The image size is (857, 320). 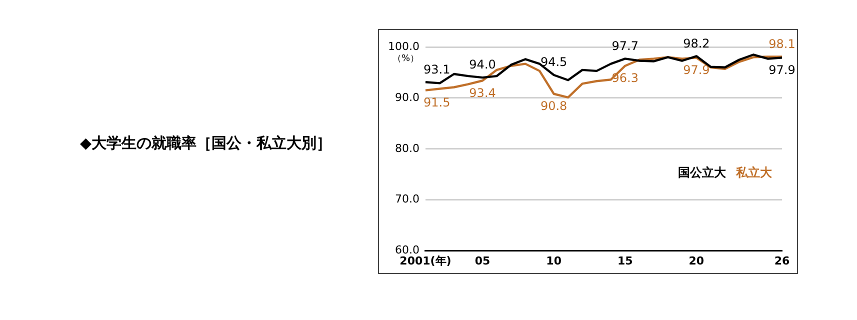 What do you see at coordinates (436, 102) in the screenshot?
I see `data-label: 91.5` at bounding box center [436, 102].